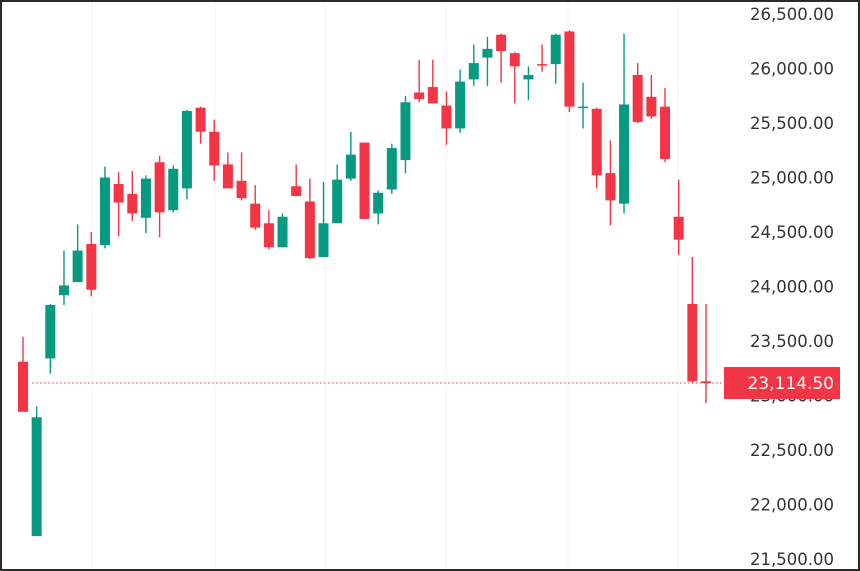 Image resolution: width=860 pixels, height=571 pixels. Describe the element at coordinates (792, 559) in the screenshot. I see `price-axis-label: 21,500.00` at that location.